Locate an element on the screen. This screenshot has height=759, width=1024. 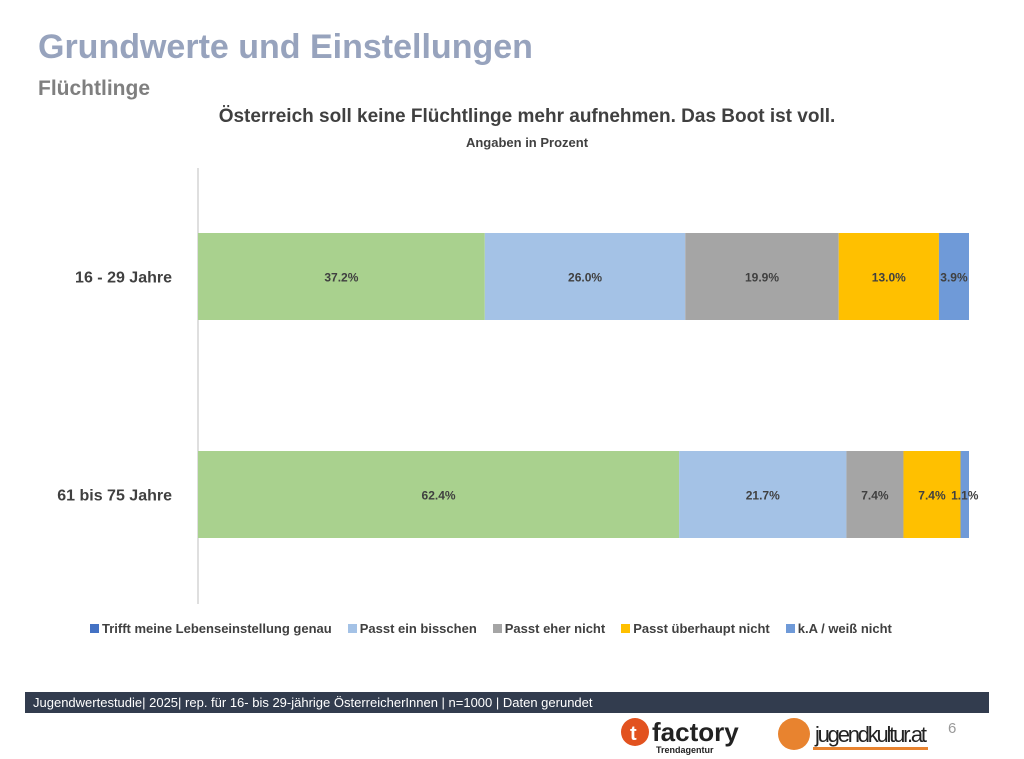
factory-logo-sub: Trendagentur is located at coordinates (685, 750).